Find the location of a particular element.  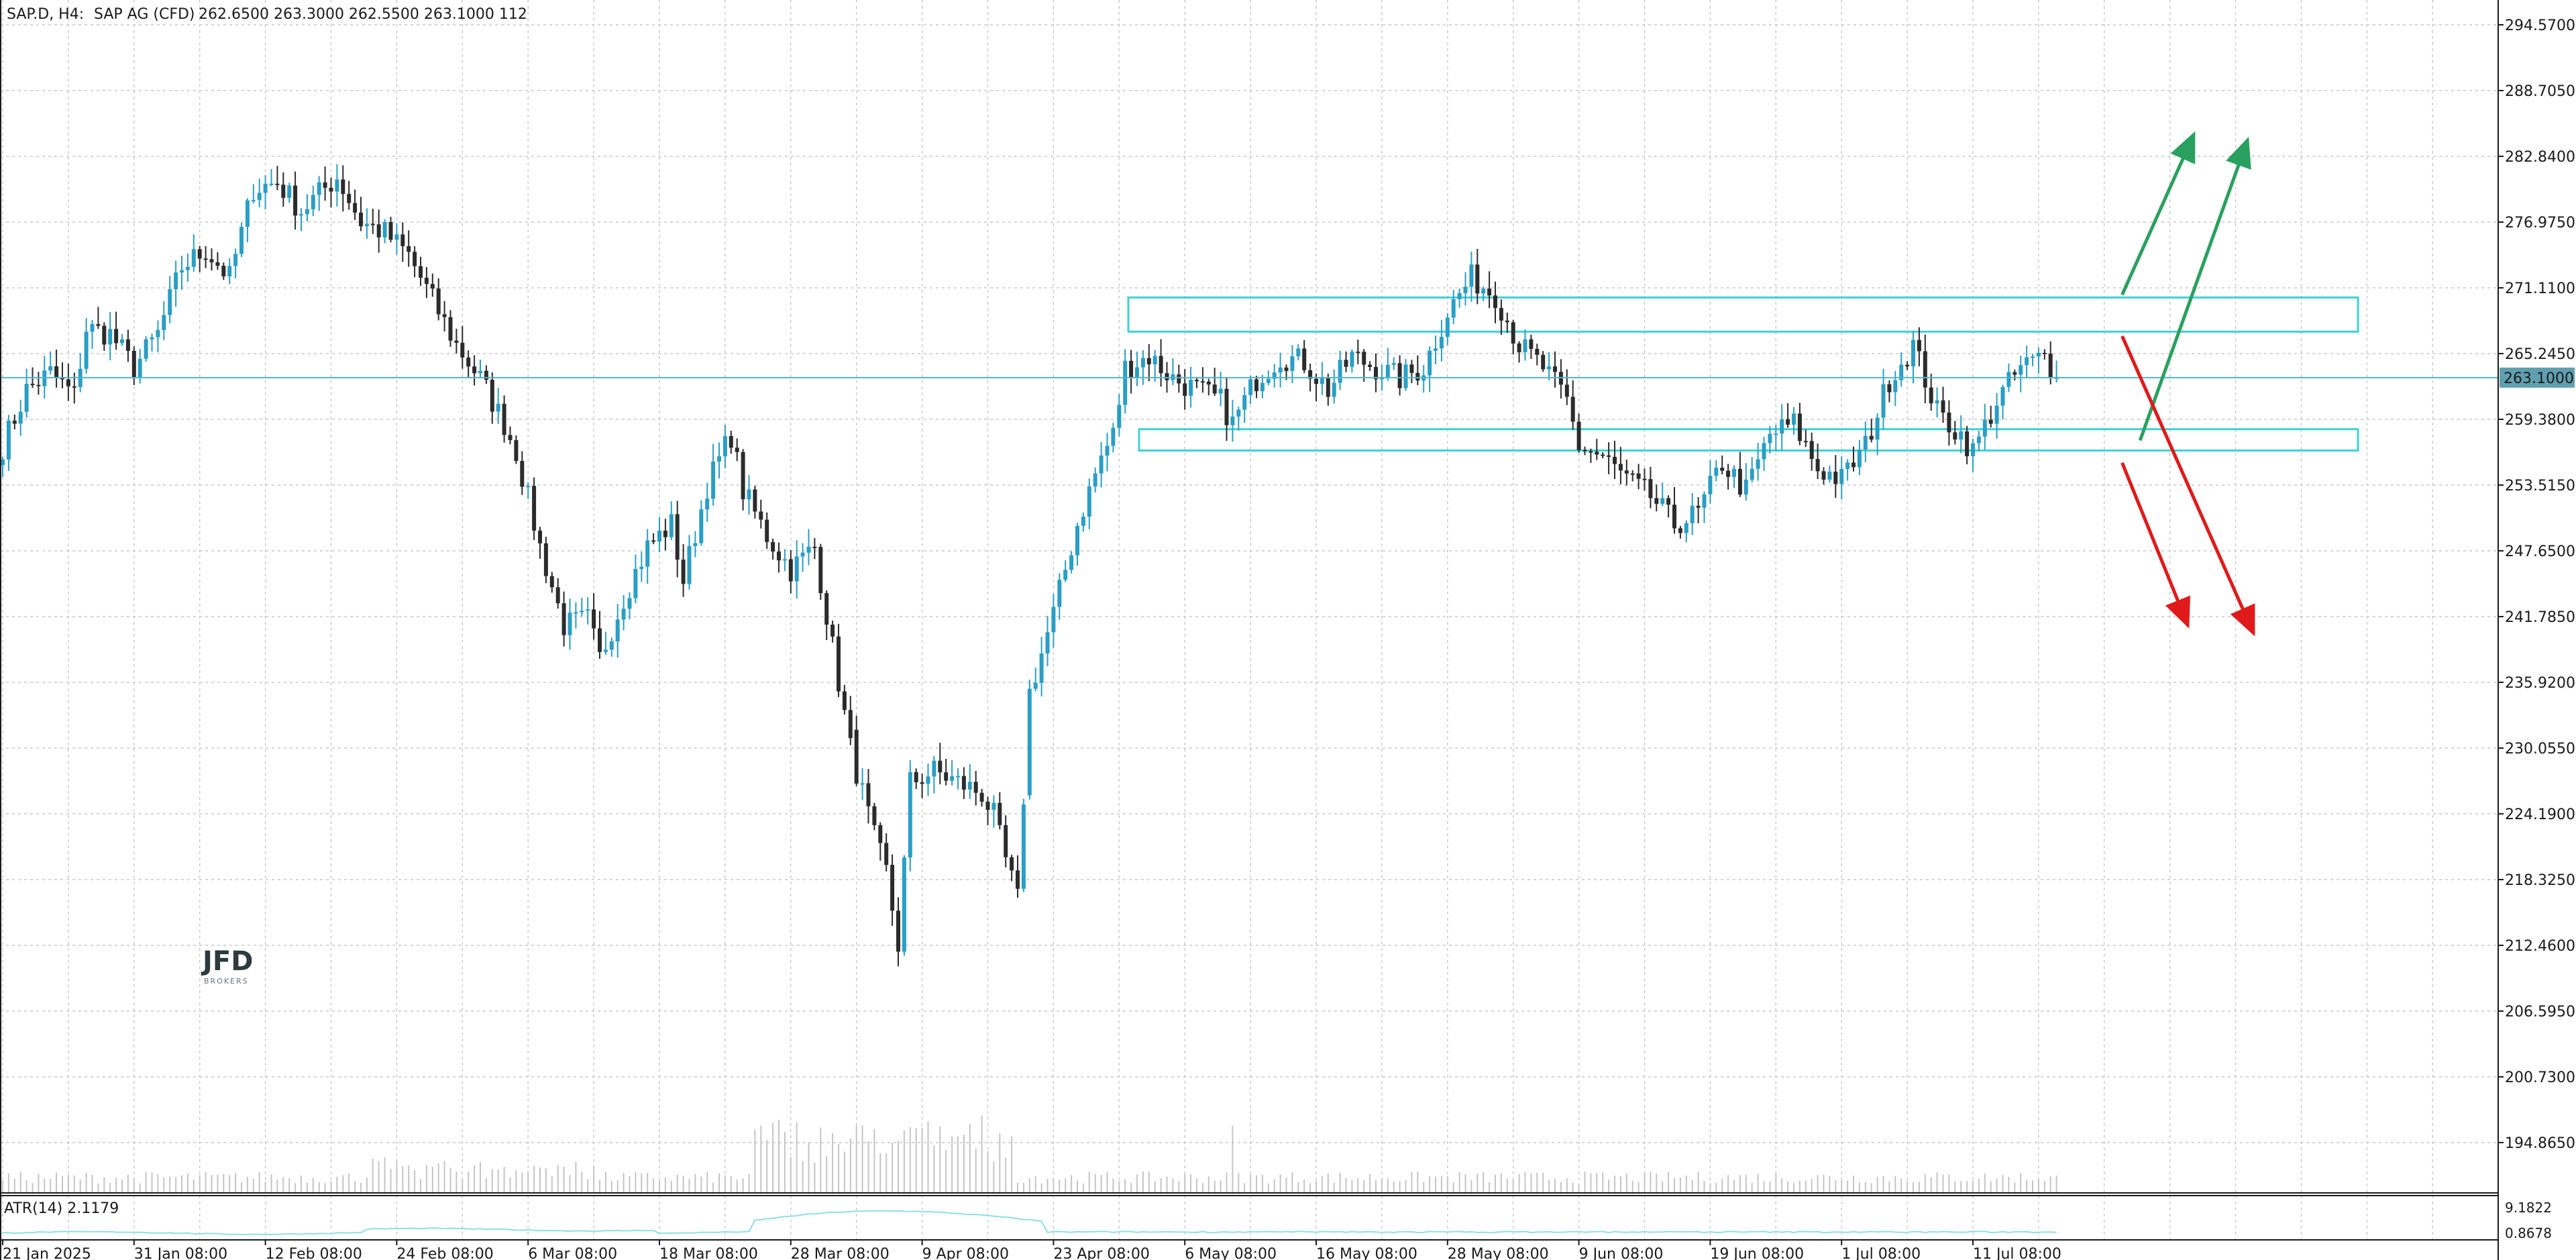

atr-line is located at coordinates (1029, 1223).